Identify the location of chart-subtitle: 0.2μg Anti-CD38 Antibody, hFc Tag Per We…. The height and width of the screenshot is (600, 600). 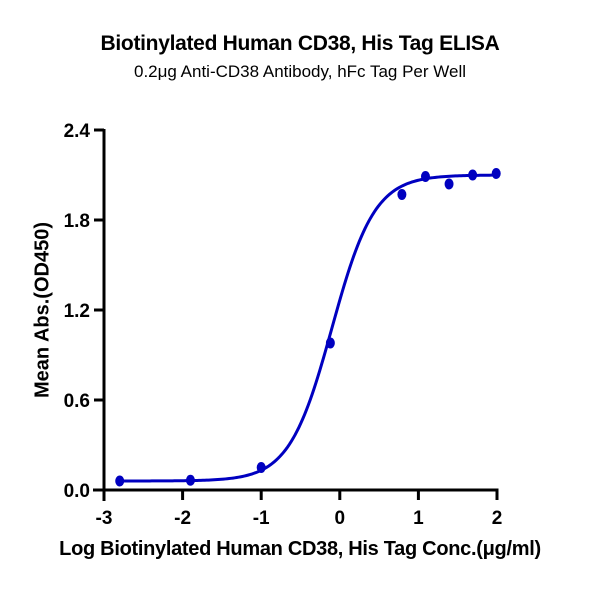
(300, 71).